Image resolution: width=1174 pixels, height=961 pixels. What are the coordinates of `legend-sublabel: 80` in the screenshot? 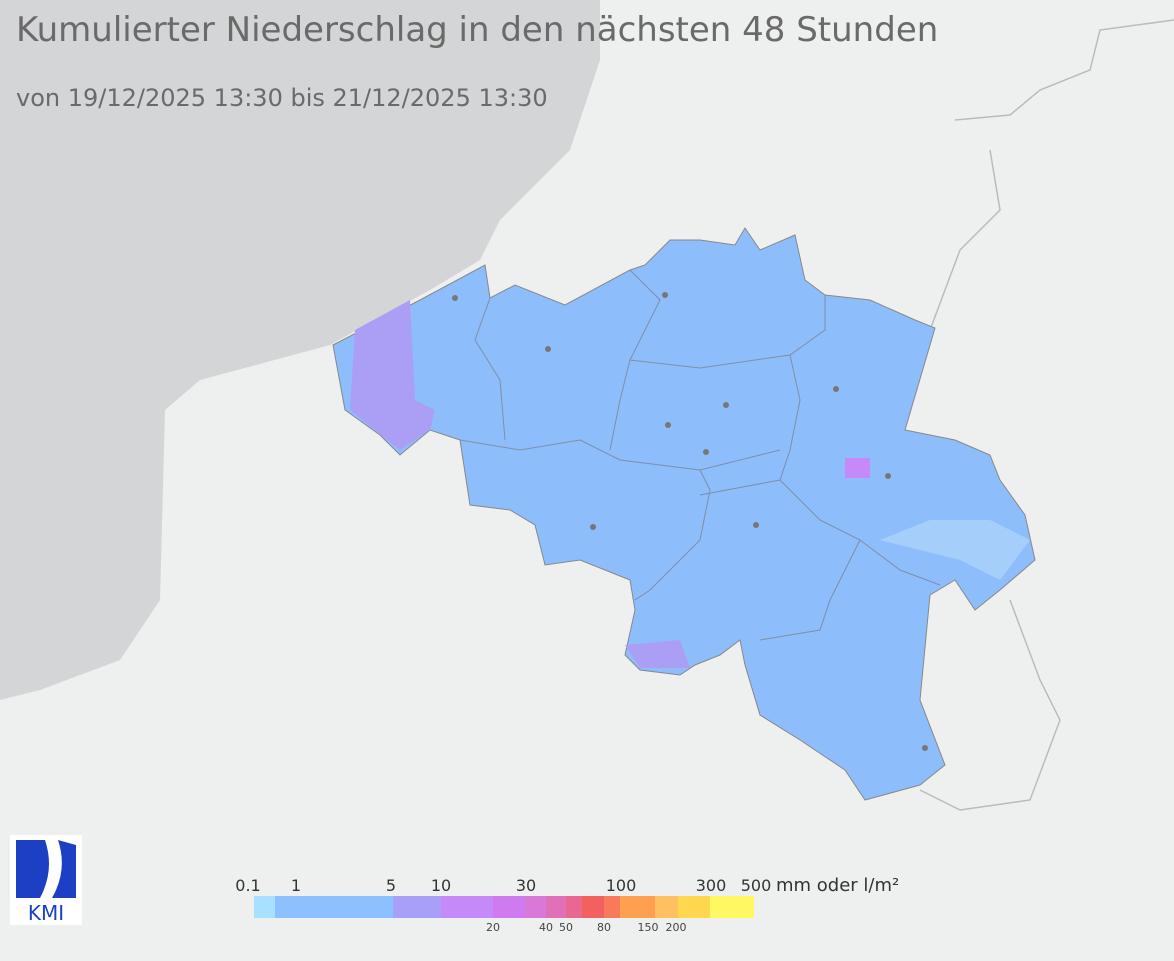 It's located at (604, 927).